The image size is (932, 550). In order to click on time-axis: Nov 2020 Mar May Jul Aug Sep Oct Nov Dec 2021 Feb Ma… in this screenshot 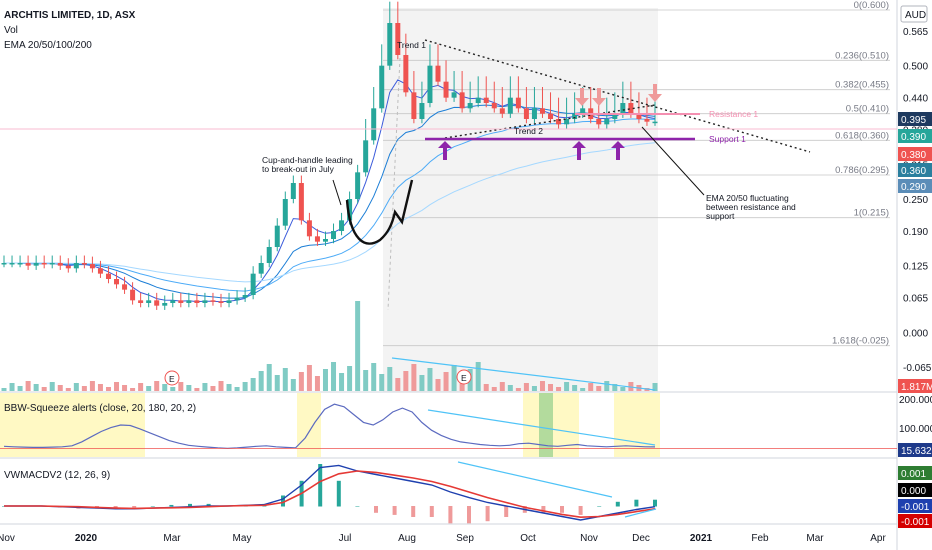, I will do `click(443, 538)`.